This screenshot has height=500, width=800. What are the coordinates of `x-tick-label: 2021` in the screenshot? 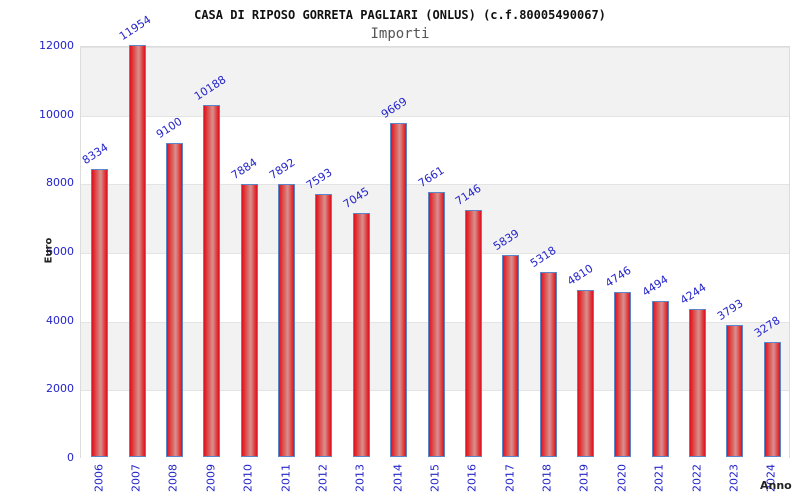 It's located at (659, 478).